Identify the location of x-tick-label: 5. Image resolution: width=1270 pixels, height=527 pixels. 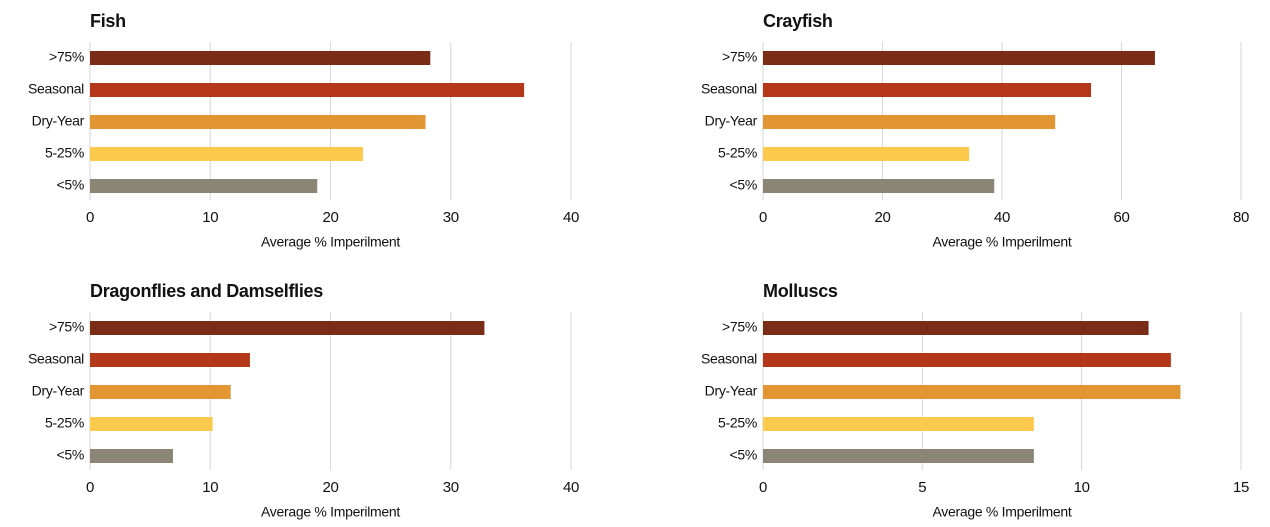
(922, 487).